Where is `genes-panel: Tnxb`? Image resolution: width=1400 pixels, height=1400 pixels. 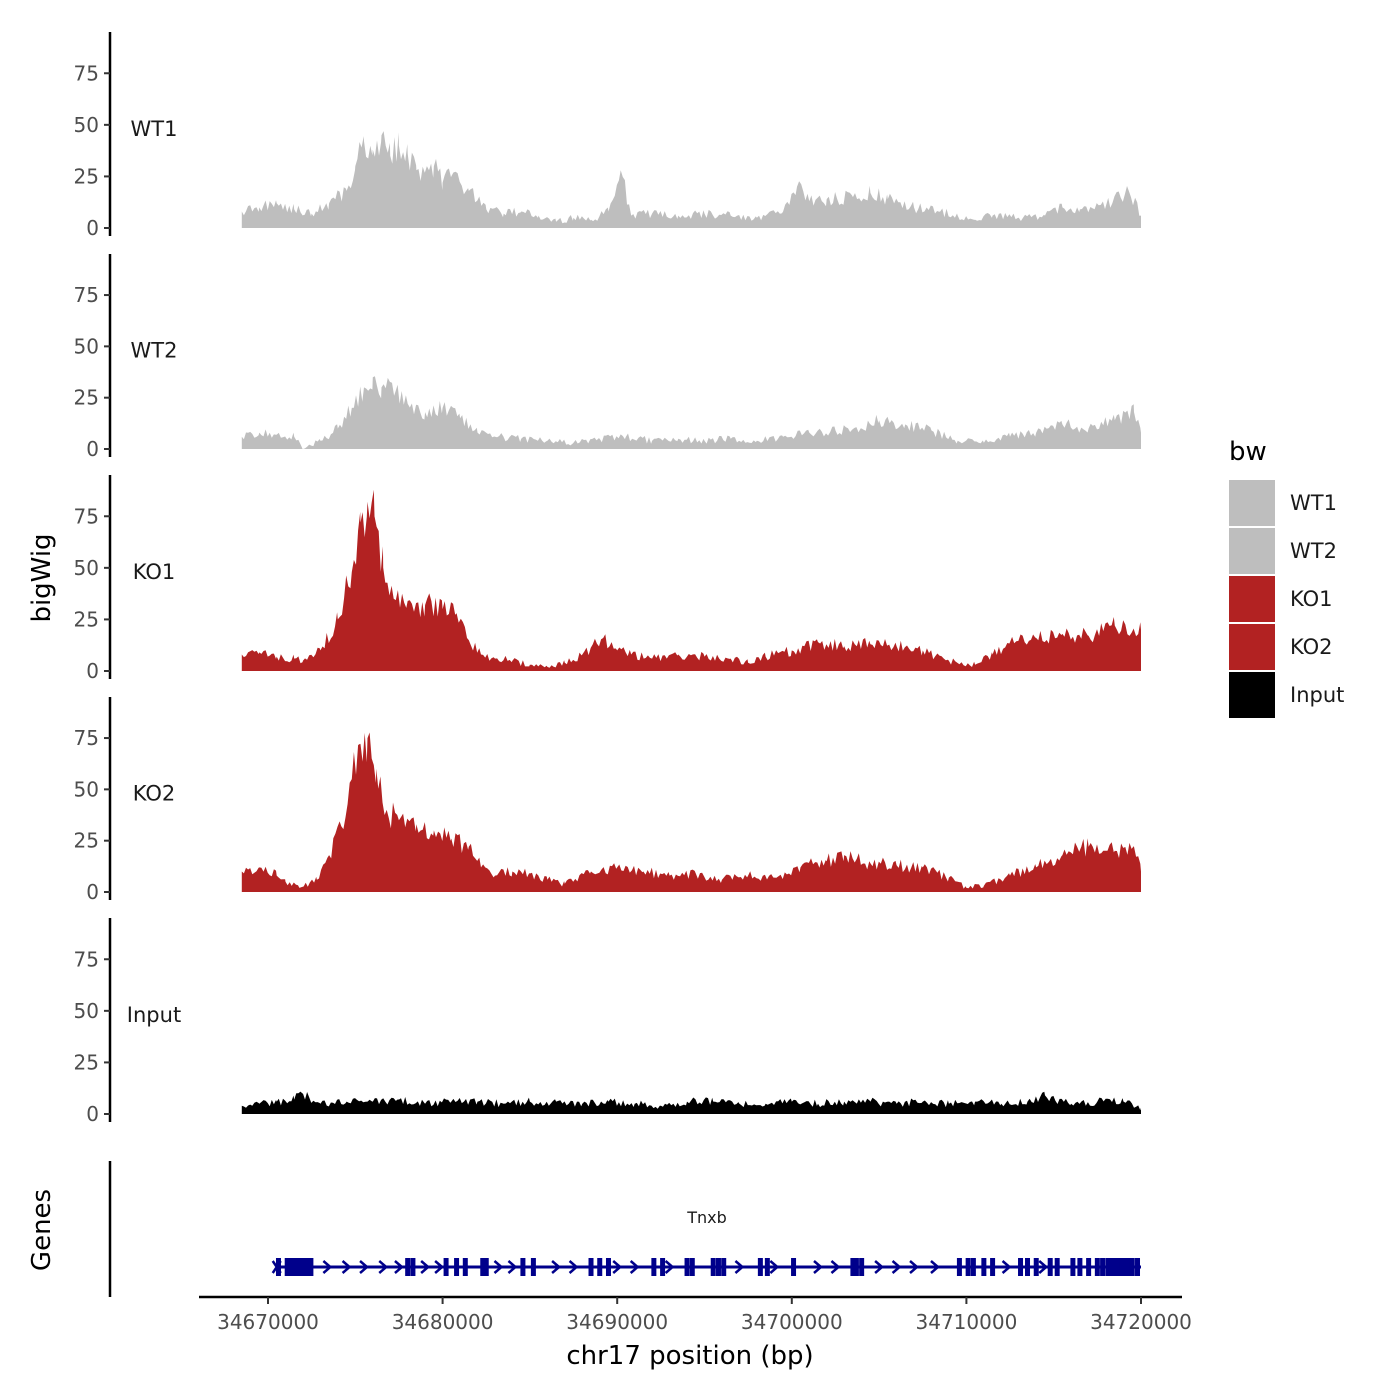 genes-panel: Tnxb is located at coordinates (624, 1229).